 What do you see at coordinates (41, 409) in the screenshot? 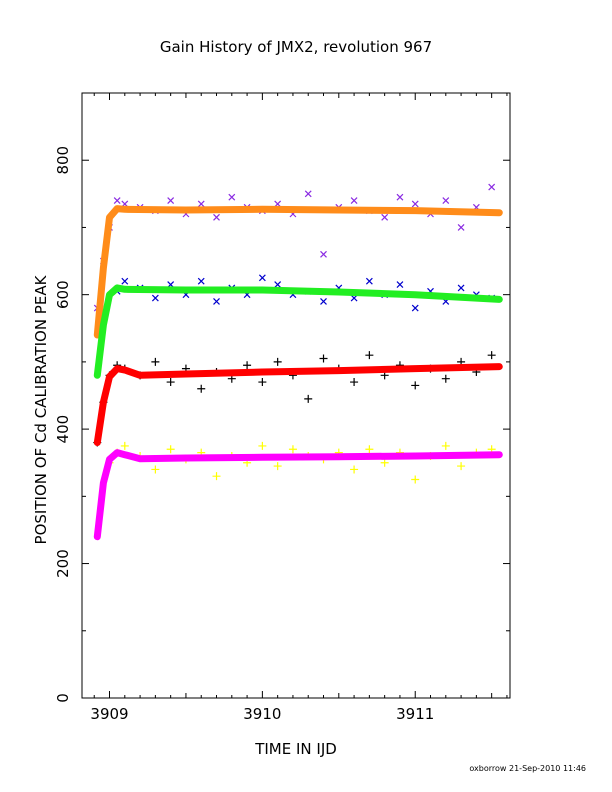
I see `y-axis-label: POSITION OF Cd CALIBRATION PEAK` at bounding box center [41, 409].